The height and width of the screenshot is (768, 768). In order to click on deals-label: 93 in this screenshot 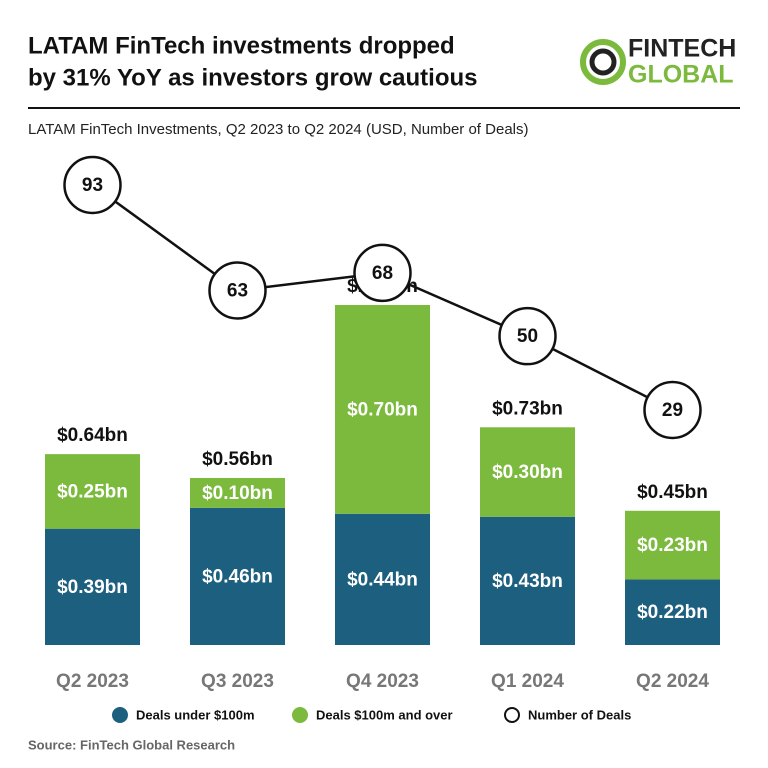, I will do `click(92, 185)`.